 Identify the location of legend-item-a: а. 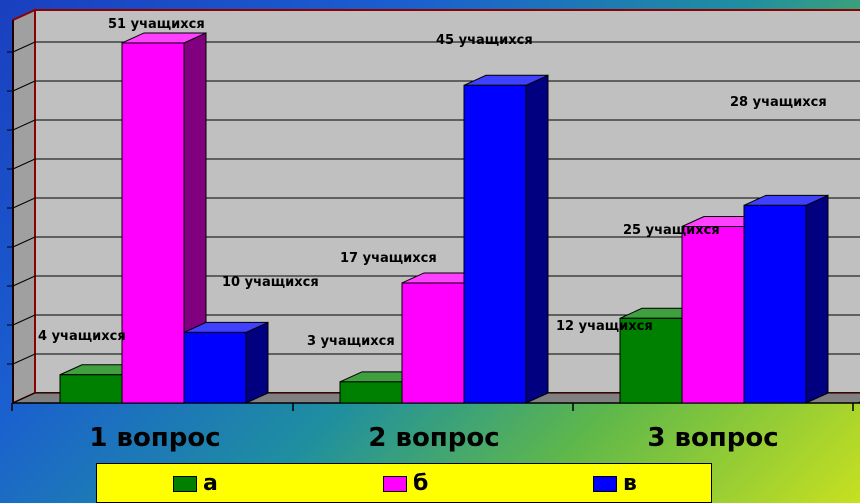
(195, 484).